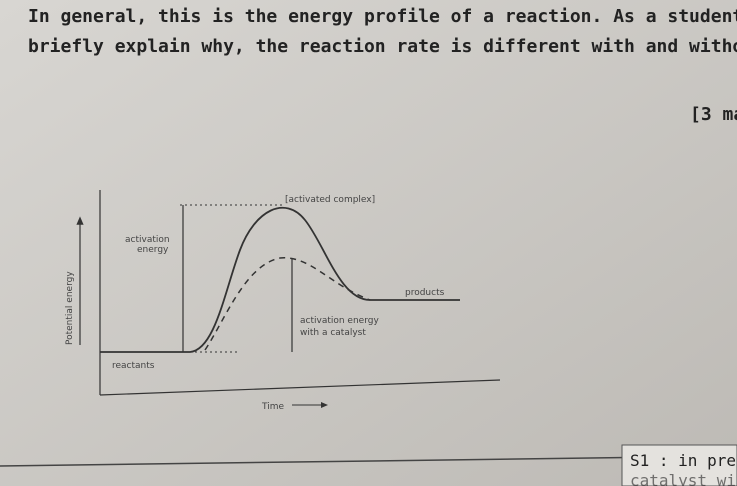 This screenshot has width=737, height=486. I want to click on answer-box, so click(679, 465).